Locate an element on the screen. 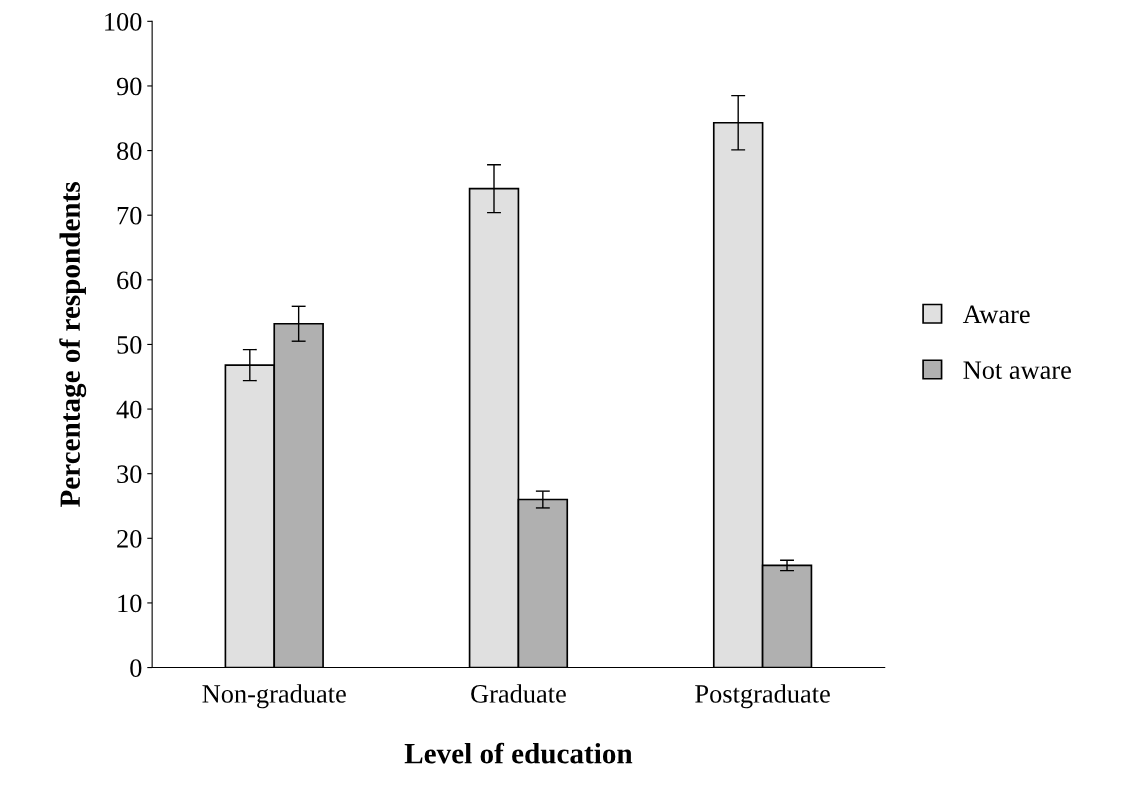  y-tick-label: 60 is located at coordinates (129, 280).